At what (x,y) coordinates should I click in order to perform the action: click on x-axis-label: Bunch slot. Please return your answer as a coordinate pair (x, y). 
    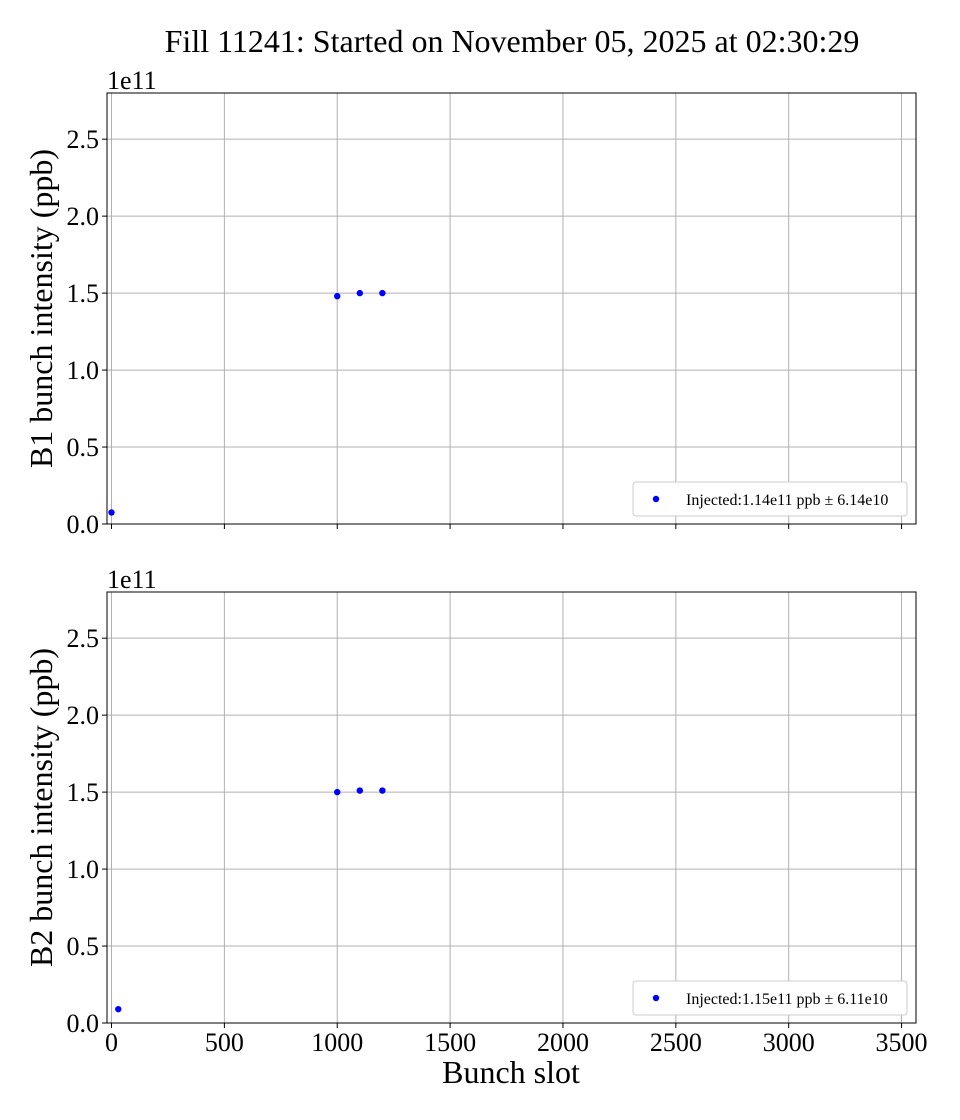
    Looking at the image, I should click on (511, 1072).